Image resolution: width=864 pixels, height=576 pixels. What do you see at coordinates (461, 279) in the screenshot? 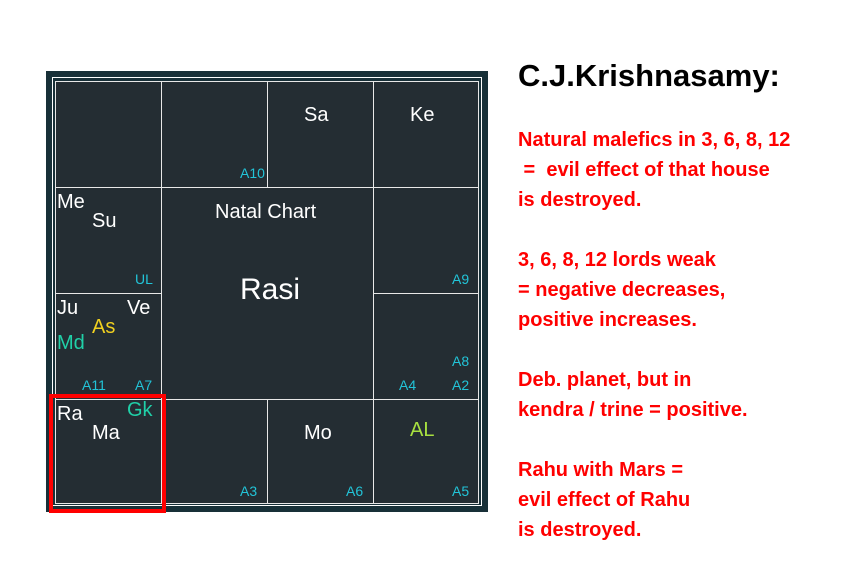
I see `arudha-label: A9` at bounding box center [461, 279].